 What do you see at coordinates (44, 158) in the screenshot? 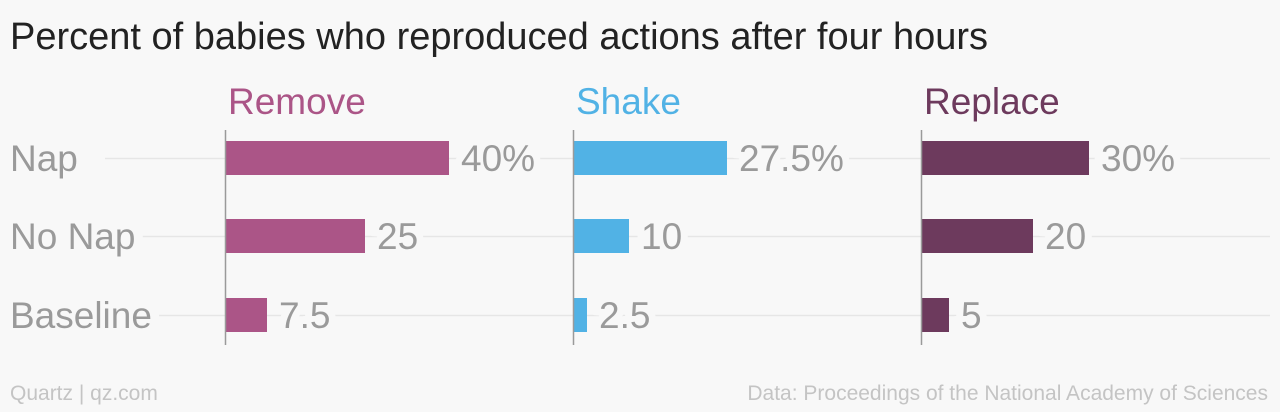
I see `category-label-0: Nap` at bounding box center [44, 158].